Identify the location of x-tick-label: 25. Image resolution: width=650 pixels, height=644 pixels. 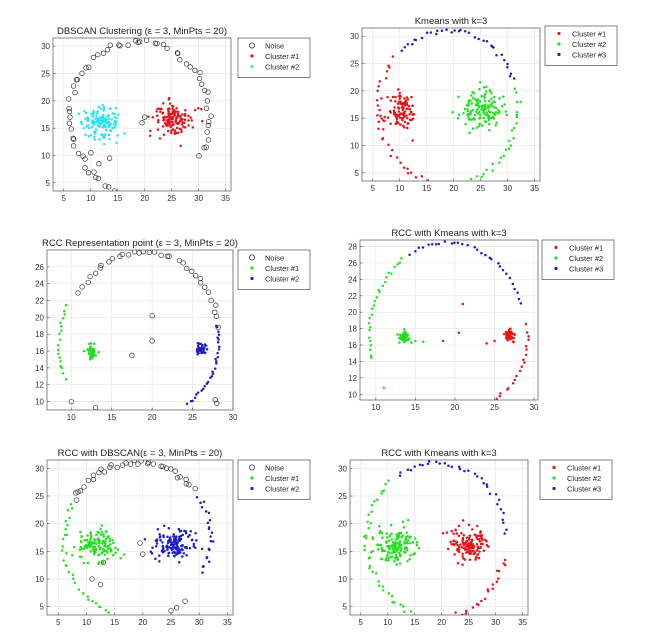
(171, 622).